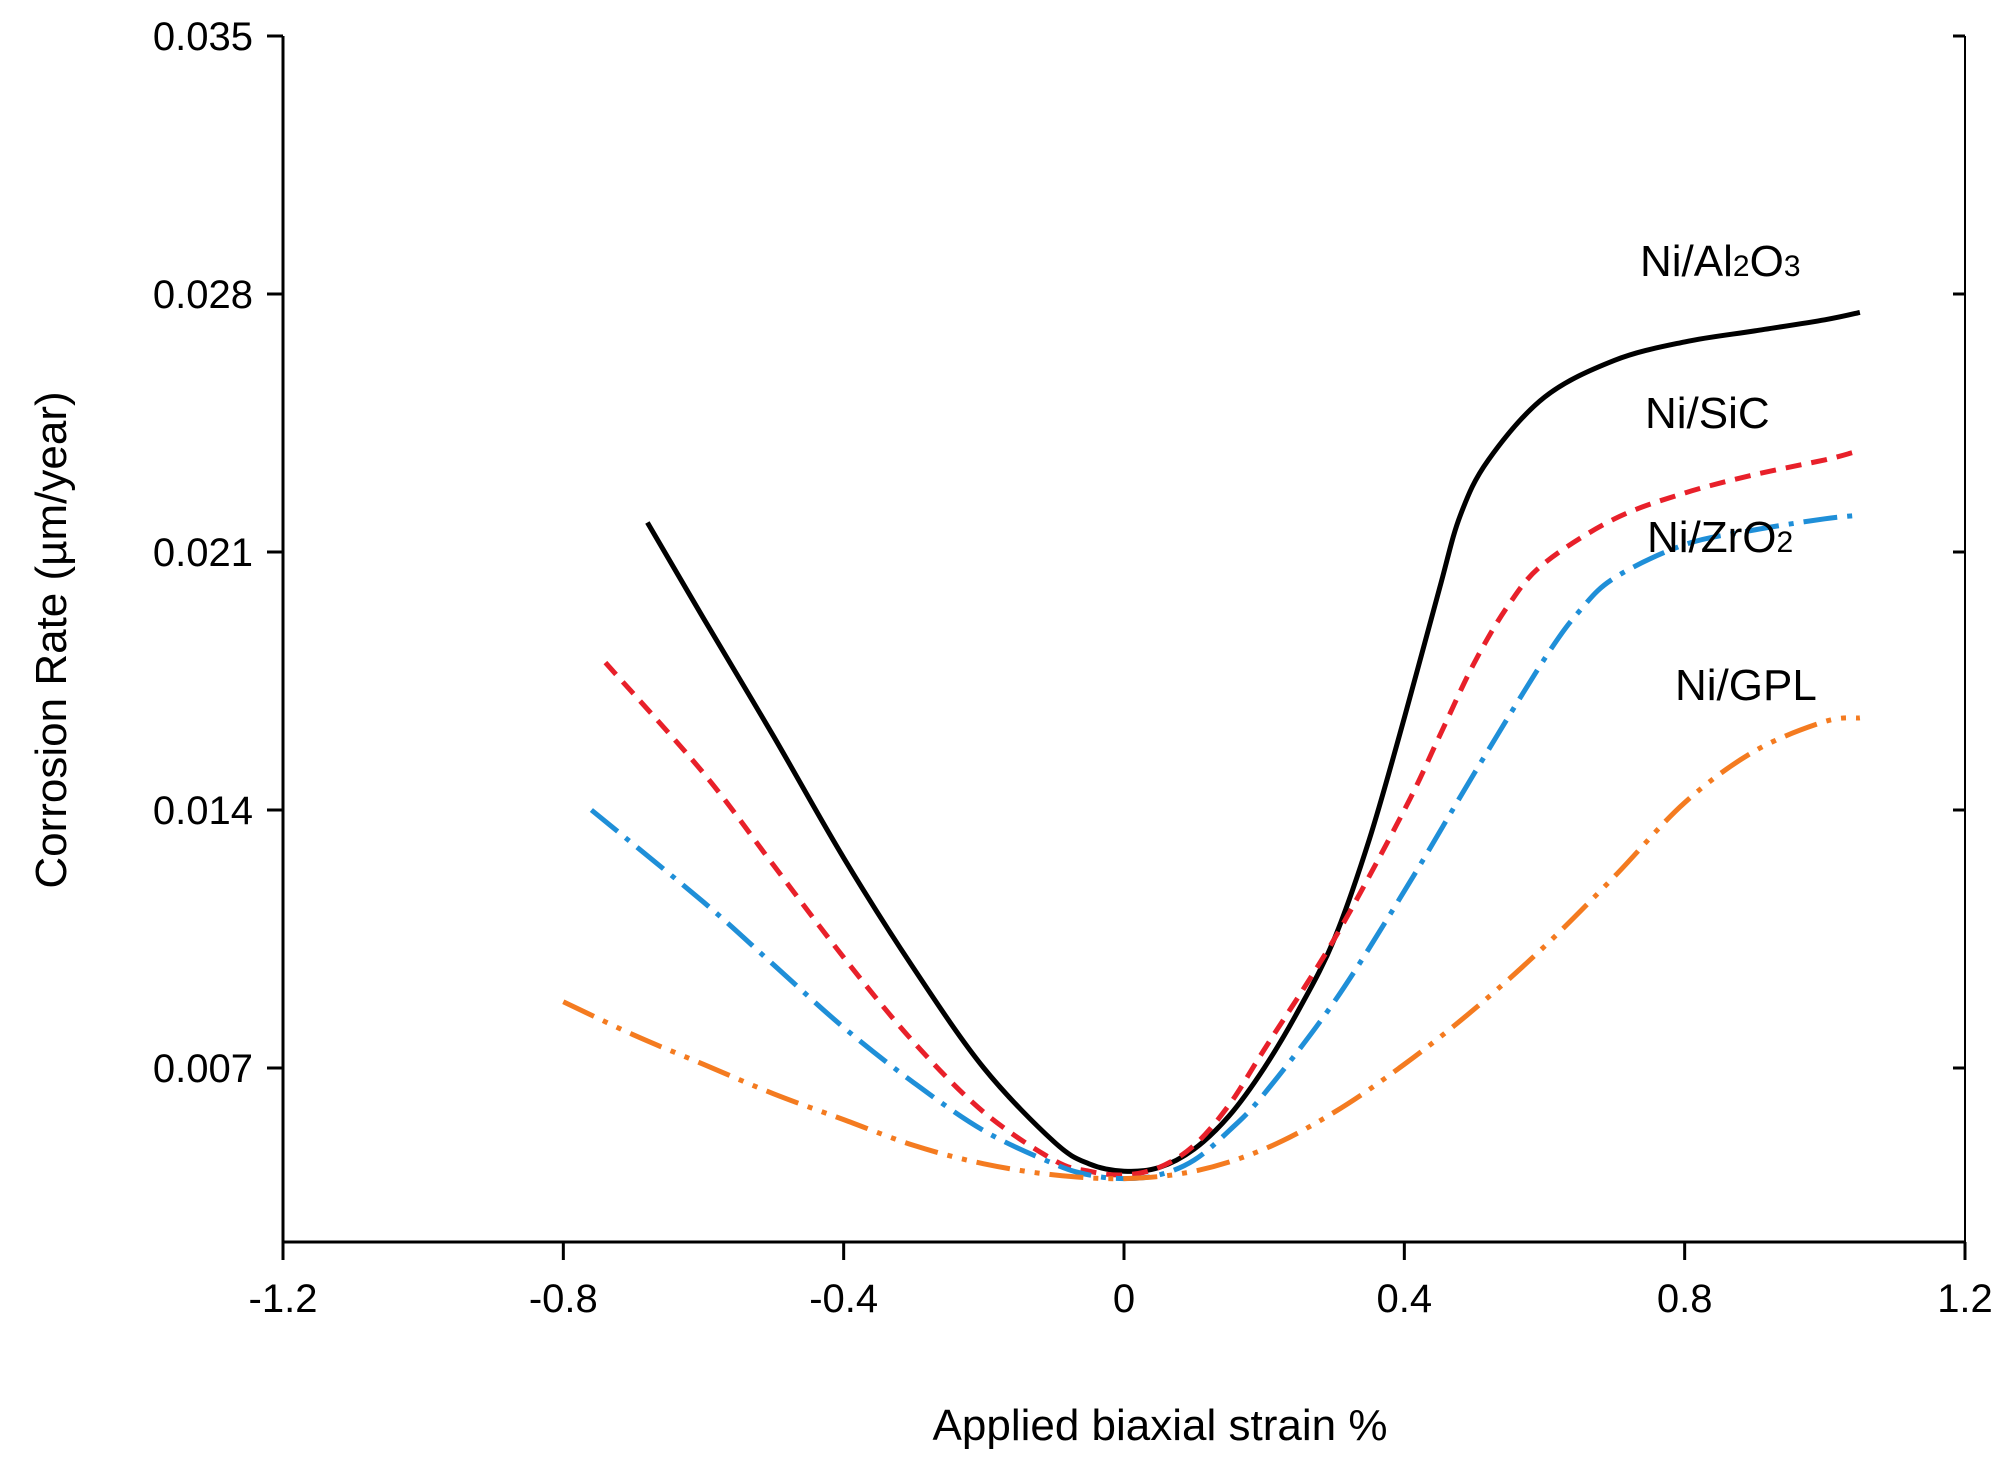  Describe the element at coordinates (203, 37) in the screenshot. I see `y-tick-label: 0.035` at that location.